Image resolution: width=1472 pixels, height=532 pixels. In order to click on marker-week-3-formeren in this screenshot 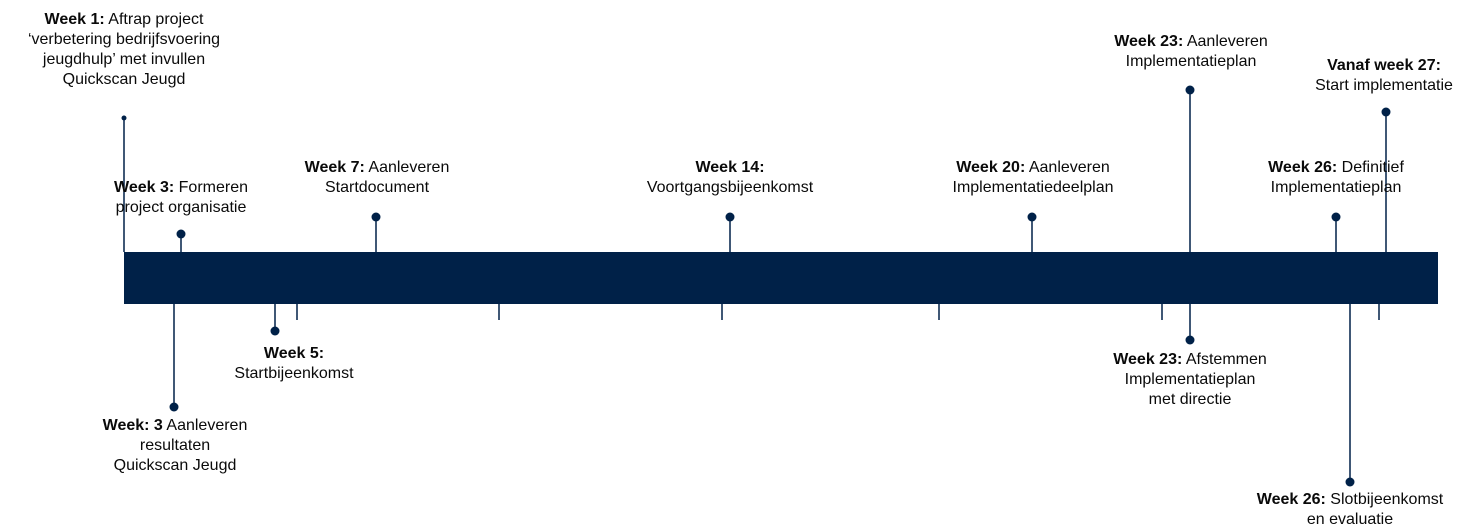, I will do `click(181, 234)`.